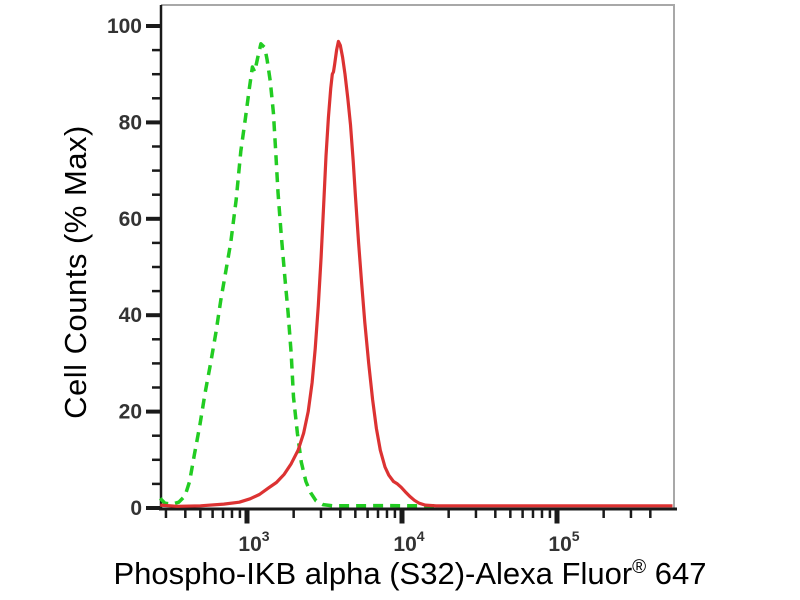 The width and height of the screenshot is (800, 600). Describe the element at coordinates (124, 26) in the screenshot. I see `y-tick-label: 100` at that location.